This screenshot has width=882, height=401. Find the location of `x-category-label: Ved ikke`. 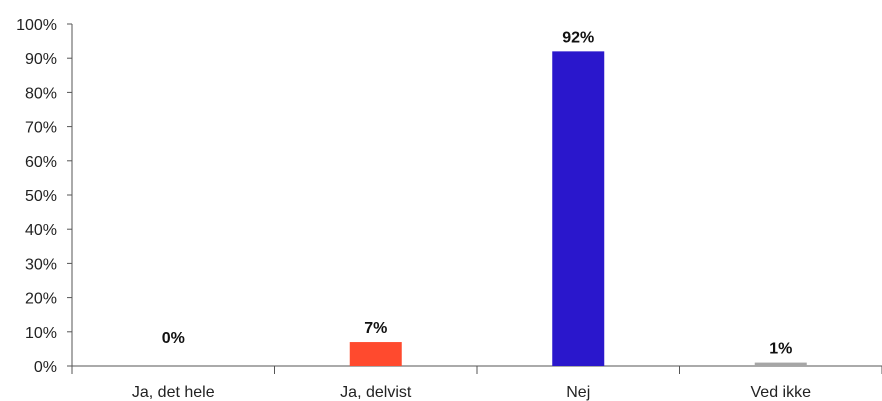

x-category-label: Ved ikke is located at coordinates (781, 392).